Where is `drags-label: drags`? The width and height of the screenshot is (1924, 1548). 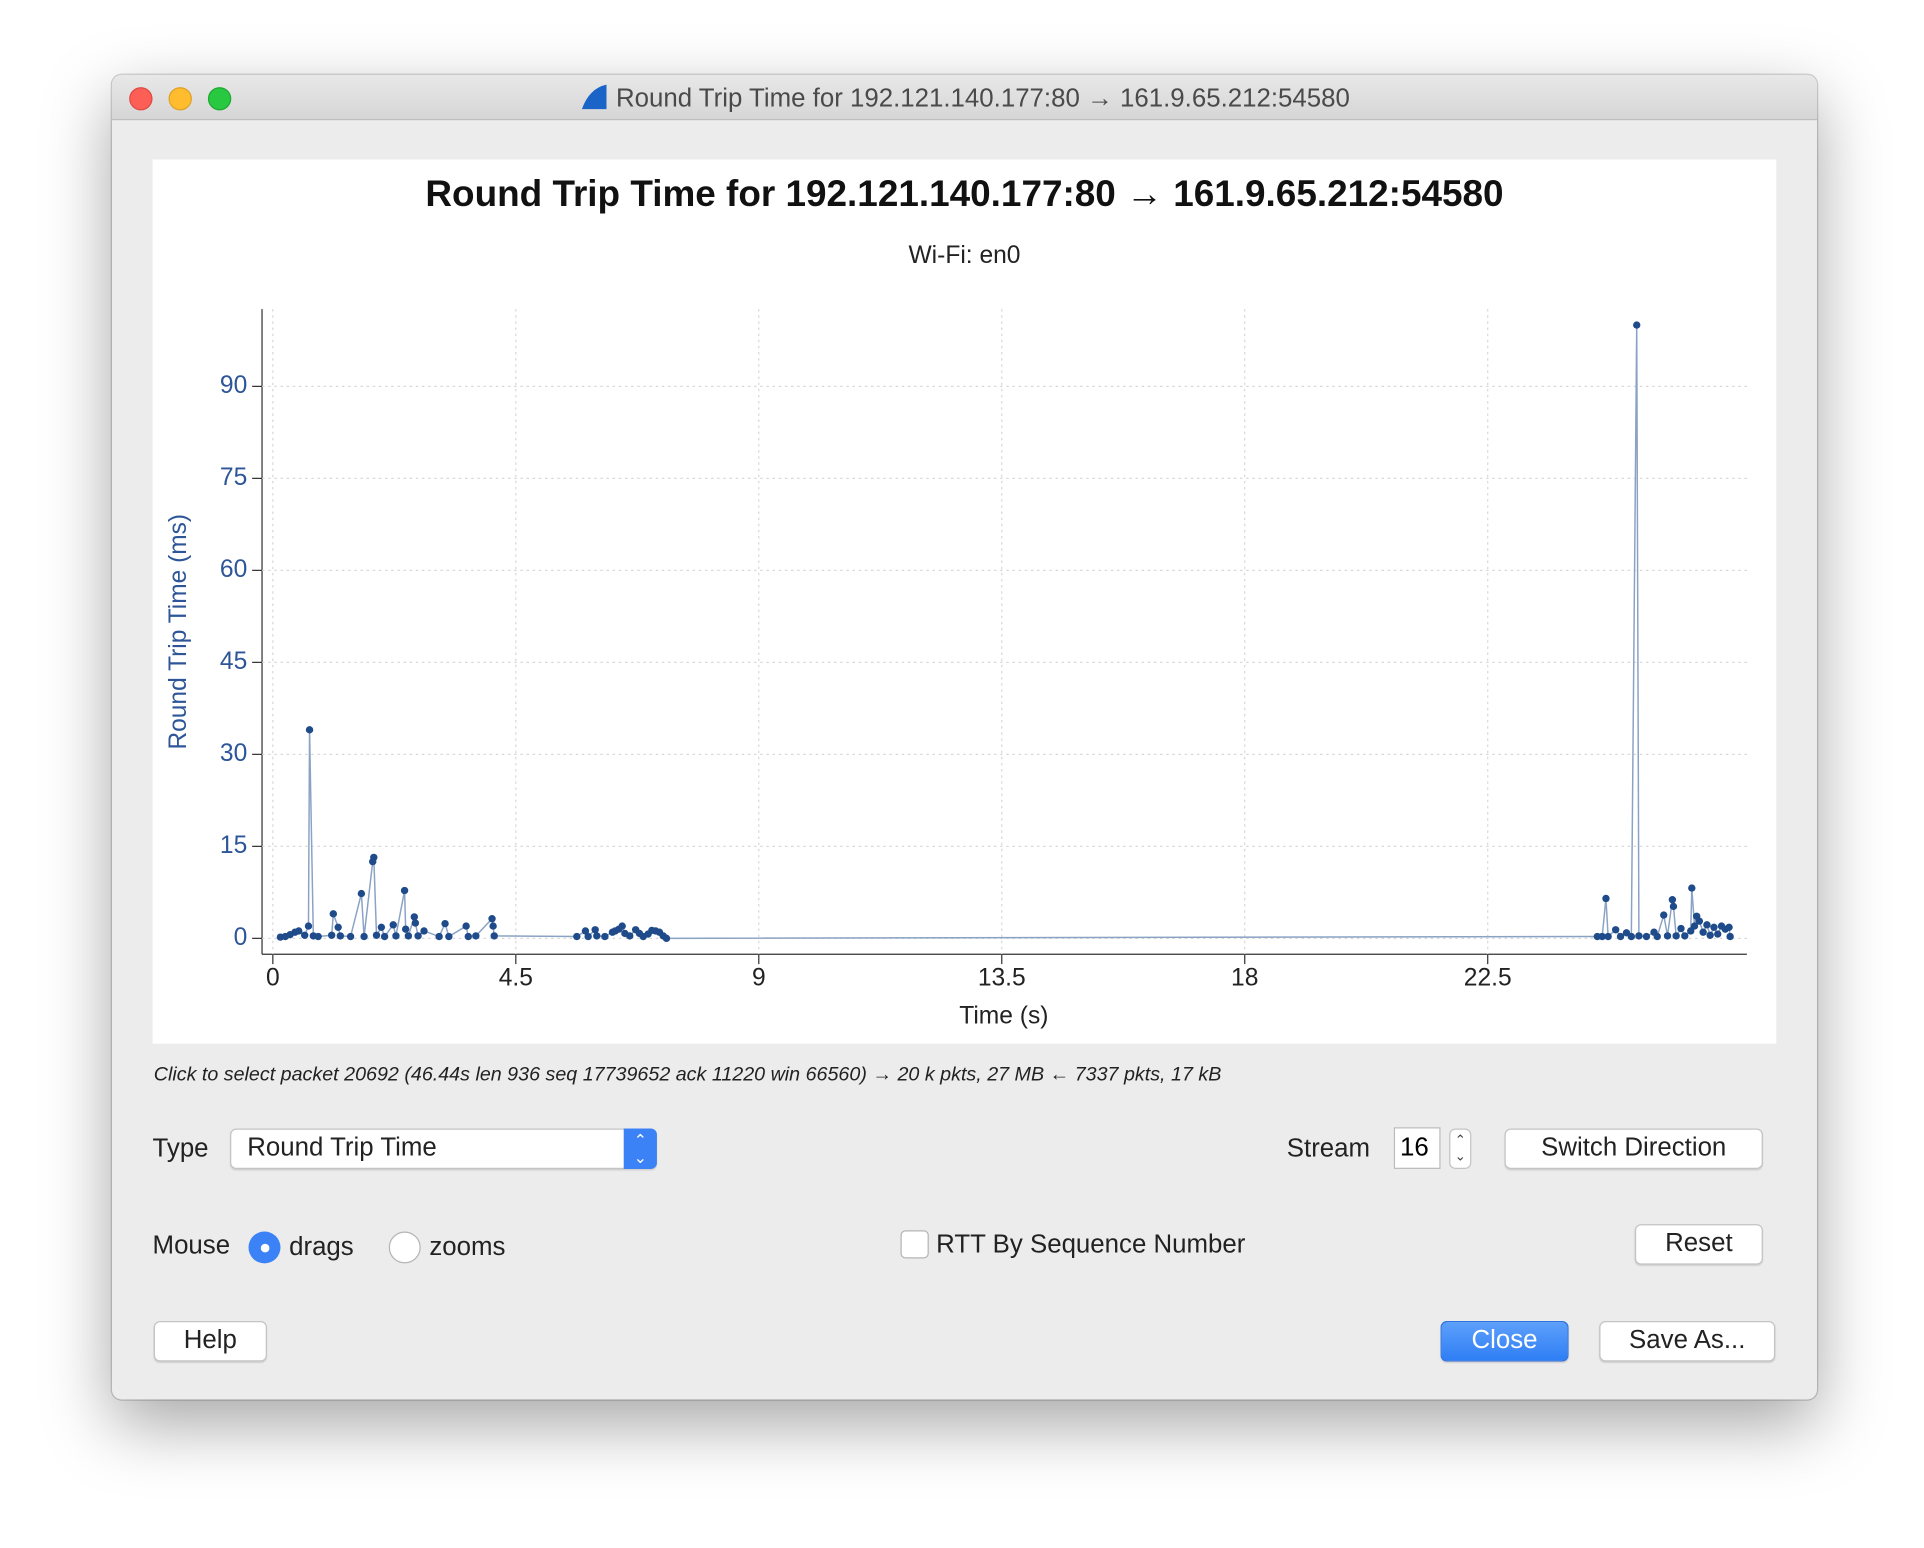 drags-label: drags is located at coordinates (321, 1246).